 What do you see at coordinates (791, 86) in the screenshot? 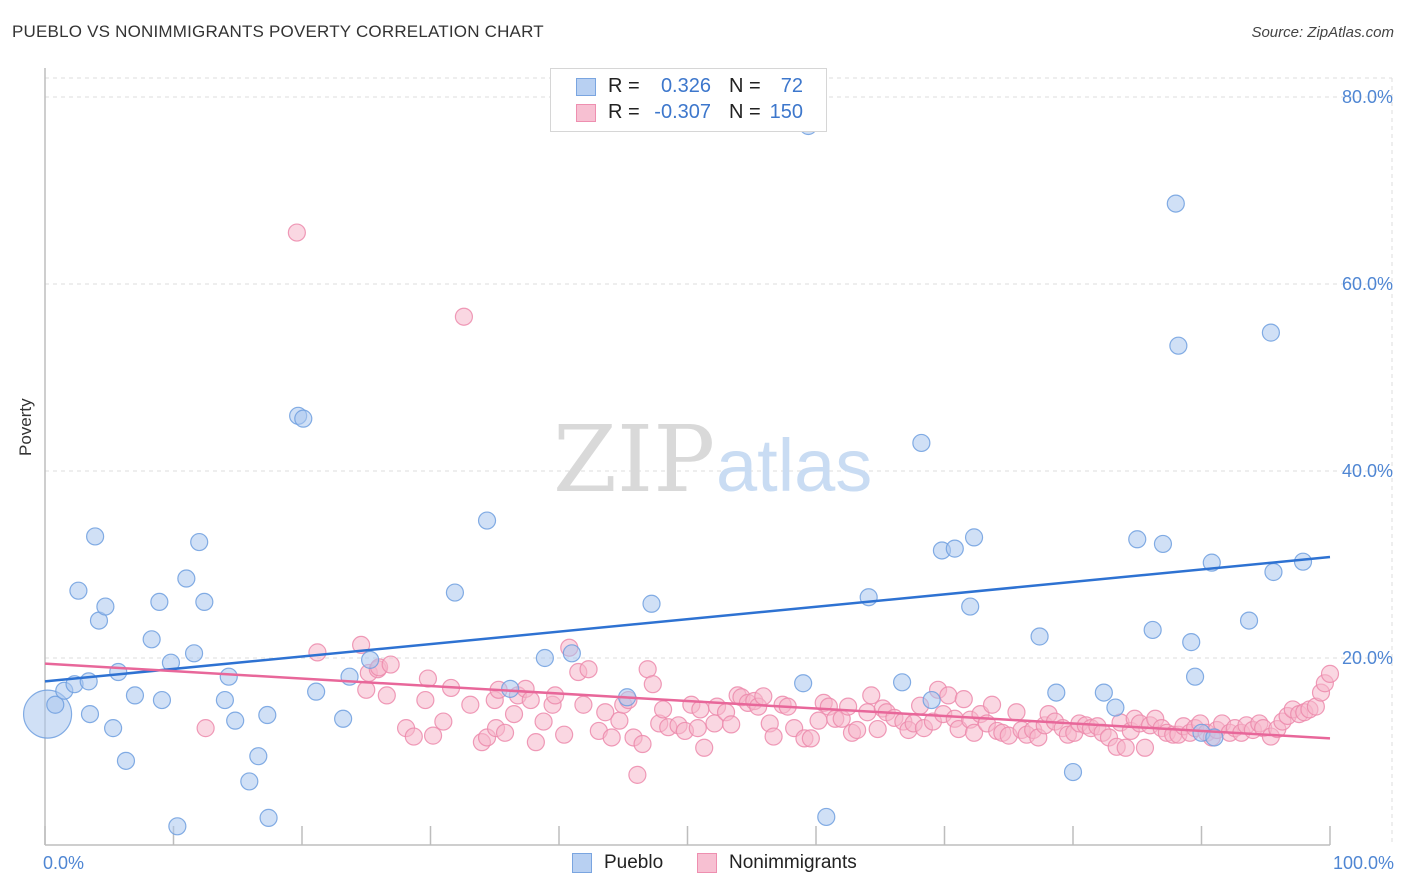
I see `legend-n-value-pueblo: 72` at bounding box center [791, 86].